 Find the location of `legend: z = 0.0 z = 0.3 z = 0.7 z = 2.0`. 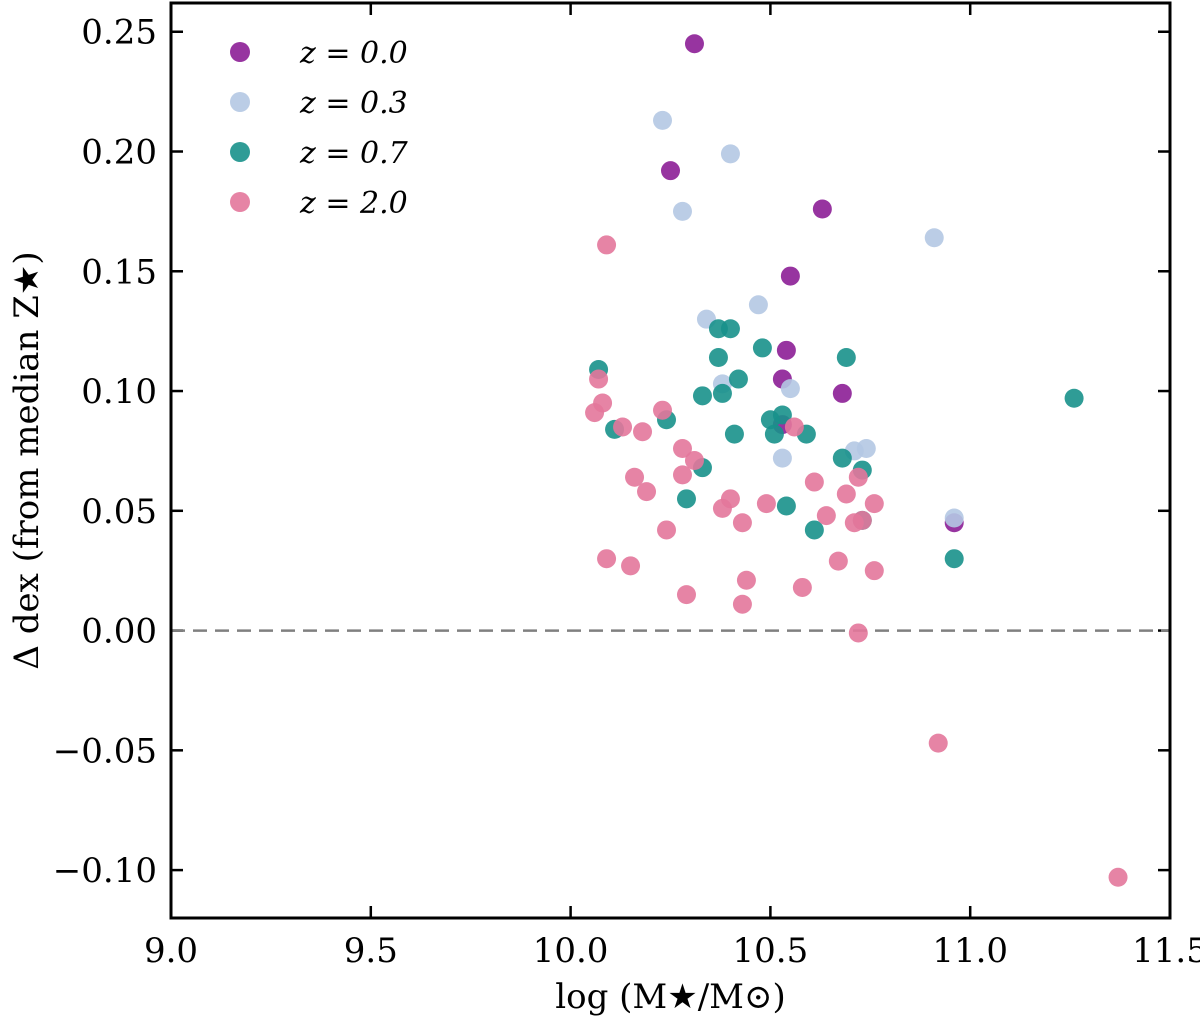

legend: z = 0.0 z = 0.3 z = 0.7 z = 2.0 is located at coordinates (319, 128).